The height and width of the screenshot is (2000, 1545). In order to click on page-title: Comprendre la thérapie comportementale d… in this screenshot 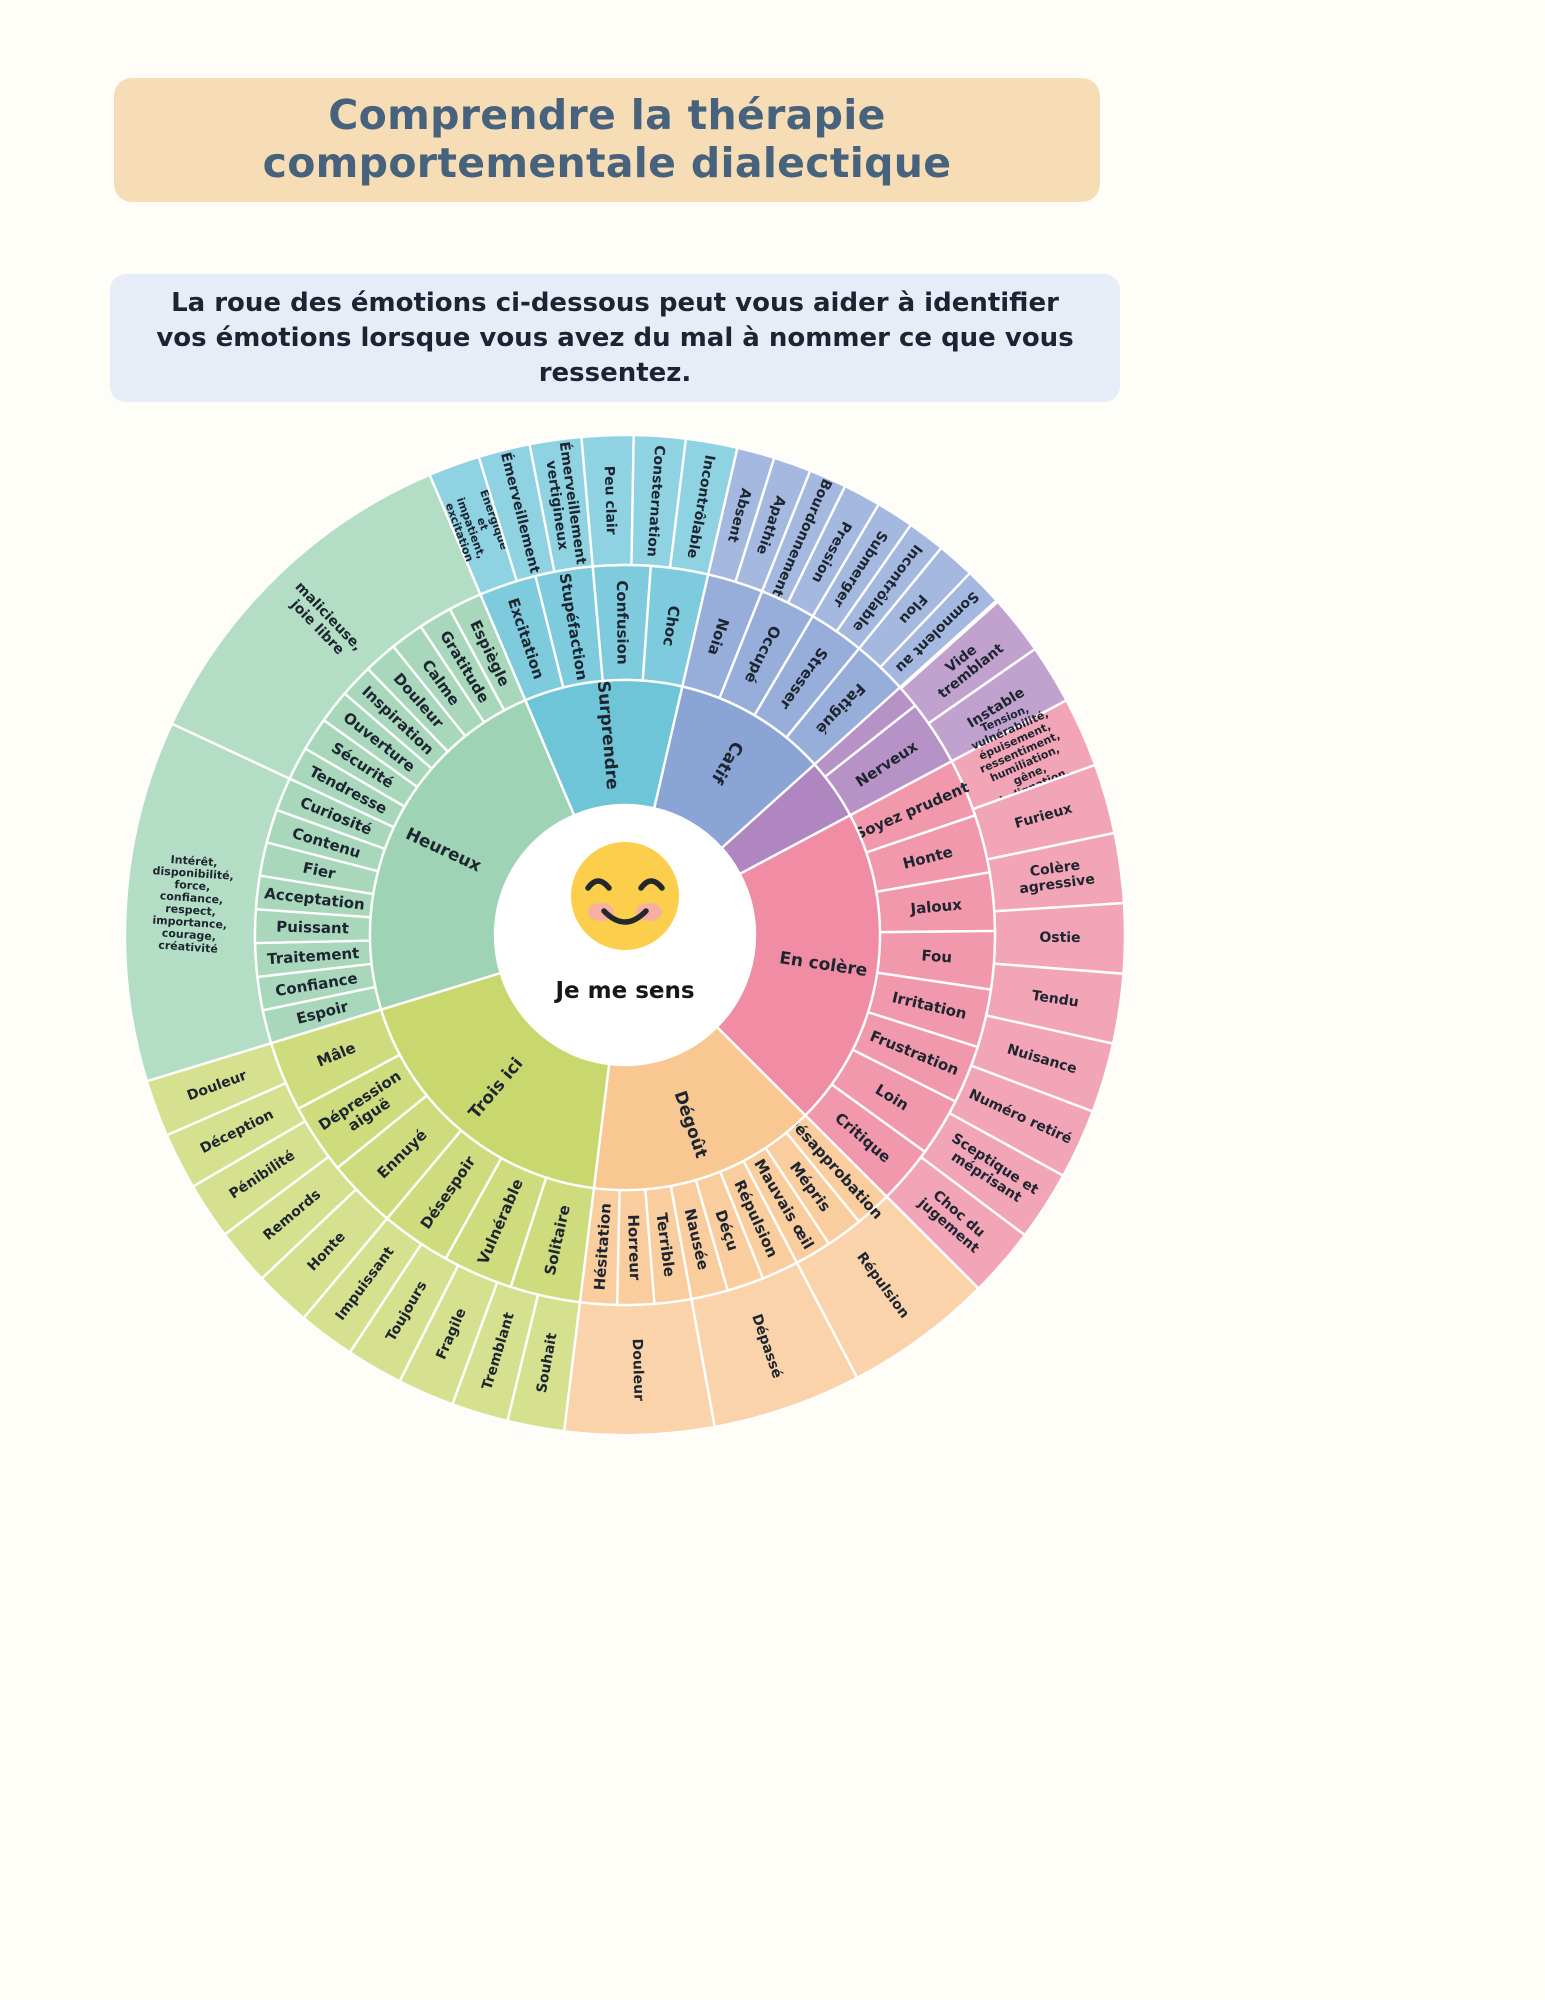, I will do `click(607, 139)`.